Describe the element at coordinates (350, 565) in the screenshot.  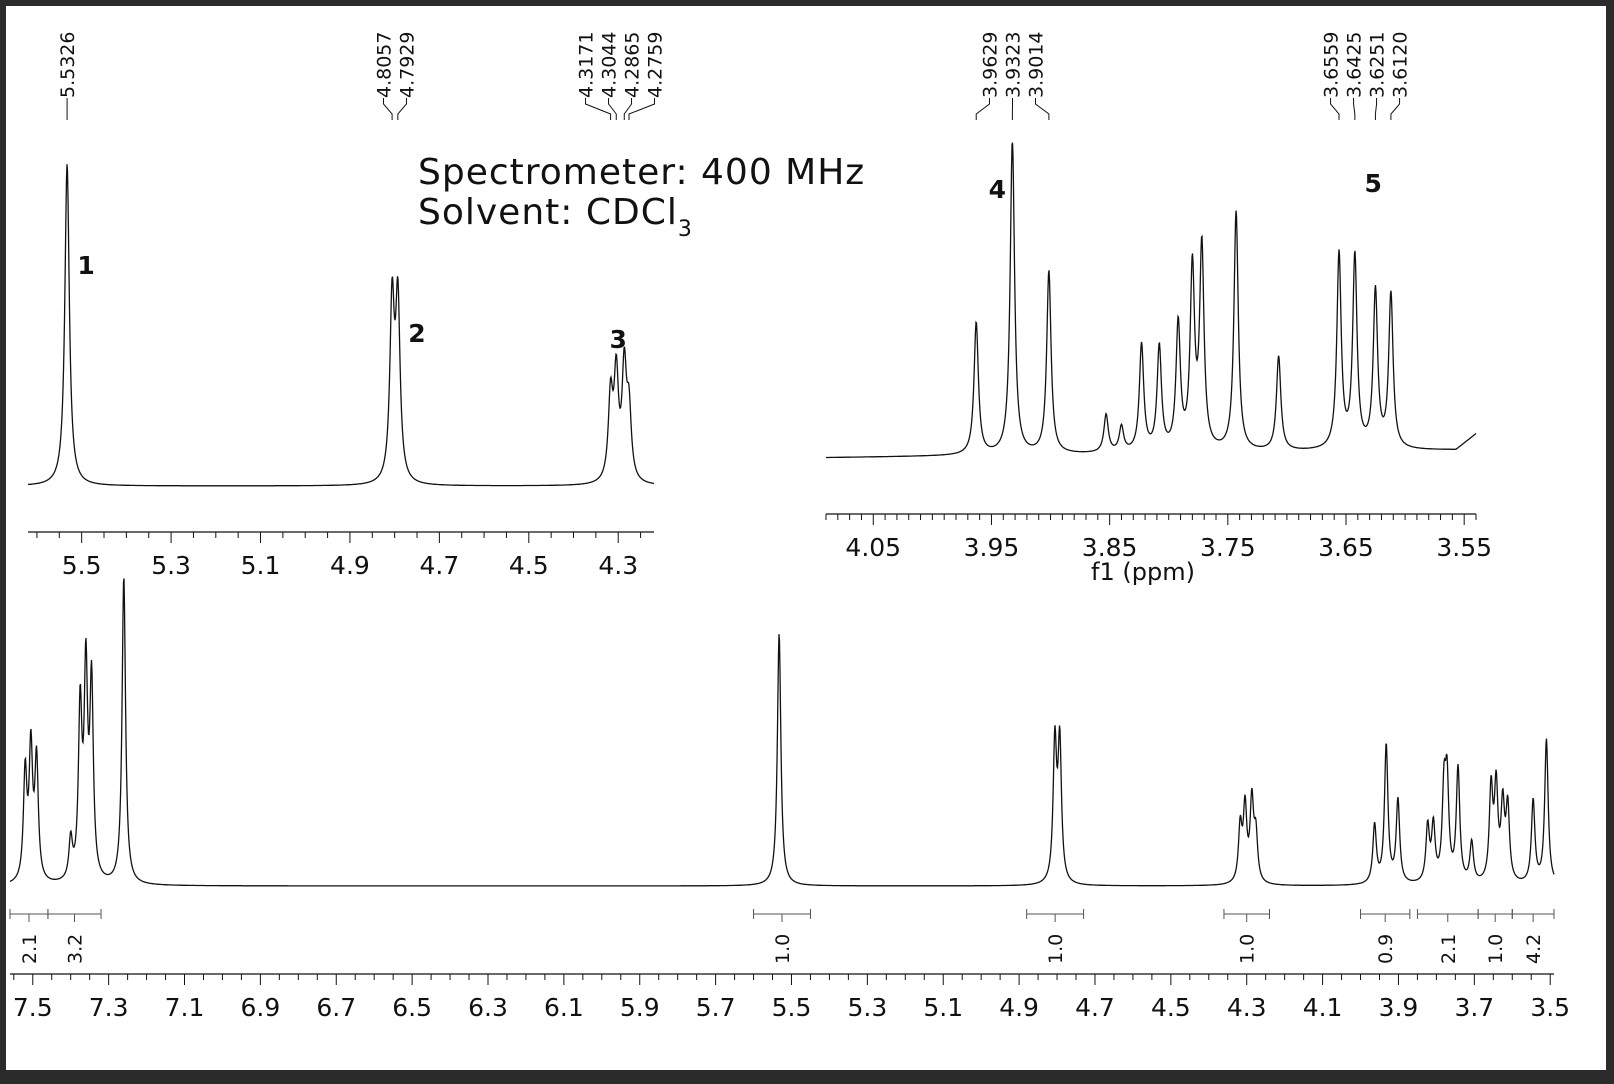
I see `inset-left-tick-label: 4.9` at that location.